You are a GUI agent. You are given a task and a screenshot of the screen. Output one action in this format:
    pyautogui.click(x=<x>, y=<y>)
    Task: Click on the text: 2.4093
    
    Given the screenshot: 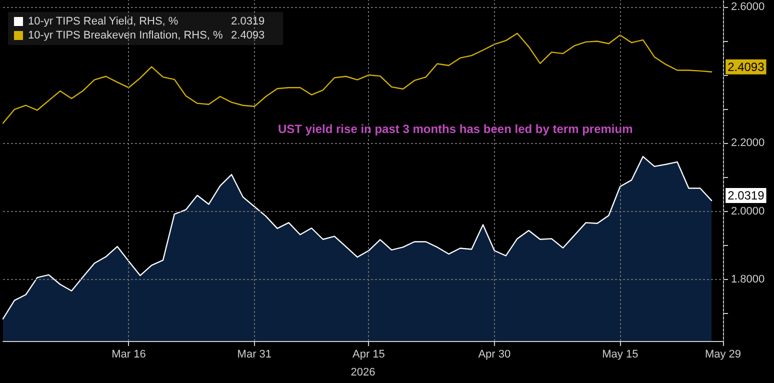 What is the action you would take?
    pyautogui.click(x=248, y=36)
    